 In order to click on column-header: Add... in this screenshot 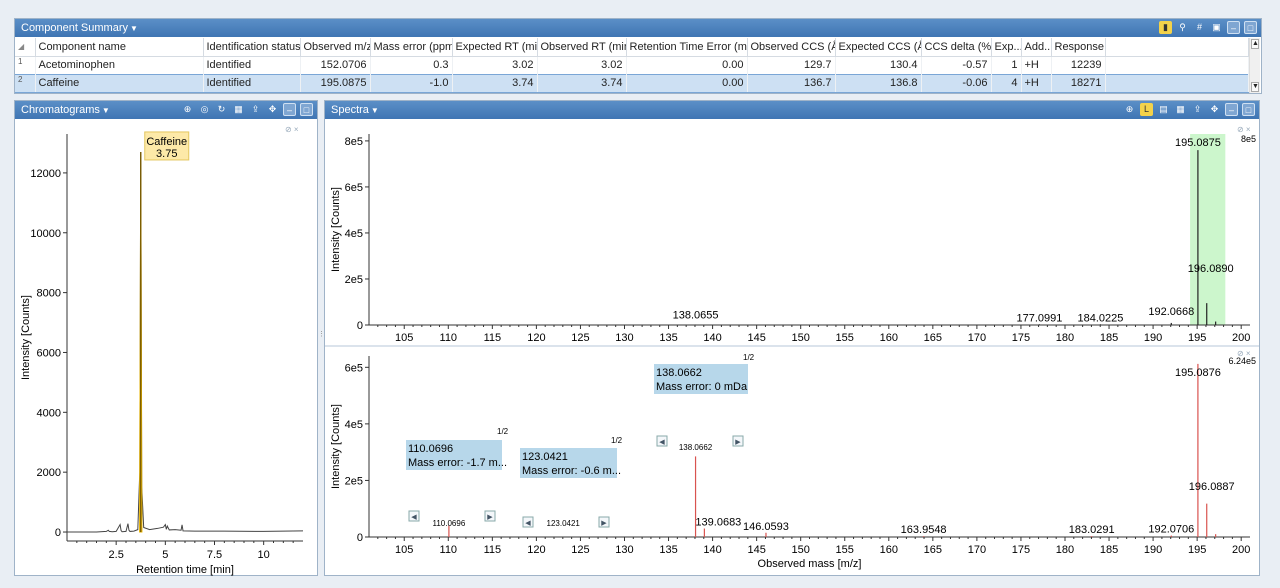, I will do `click(1036, 47)`.